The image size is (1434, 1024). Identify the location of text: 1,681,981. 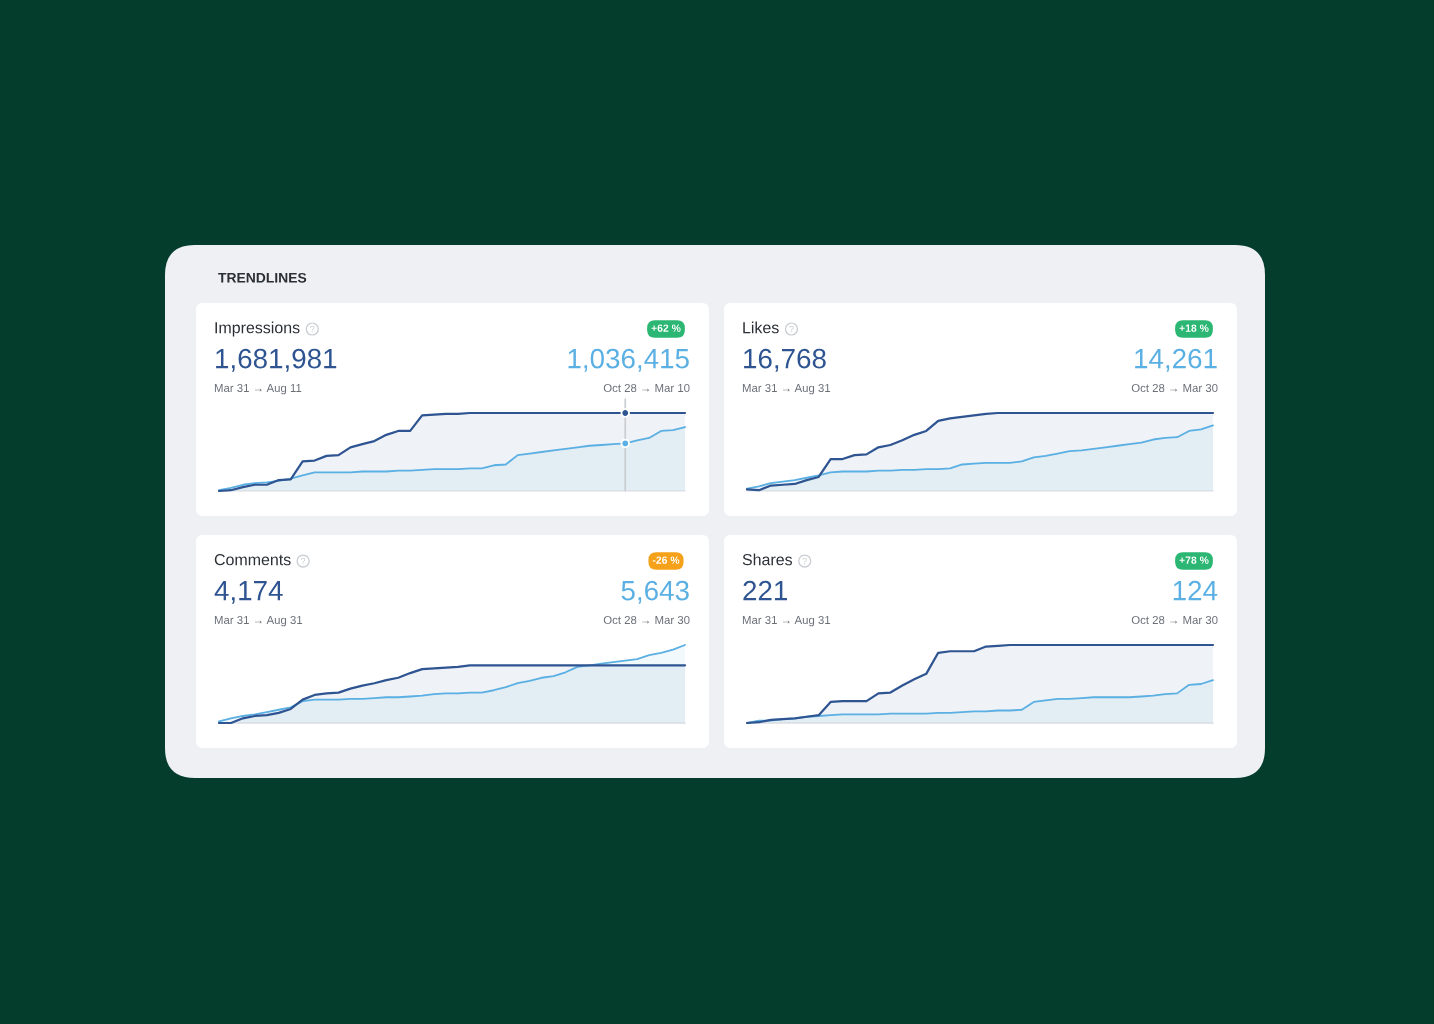
(276, 360).